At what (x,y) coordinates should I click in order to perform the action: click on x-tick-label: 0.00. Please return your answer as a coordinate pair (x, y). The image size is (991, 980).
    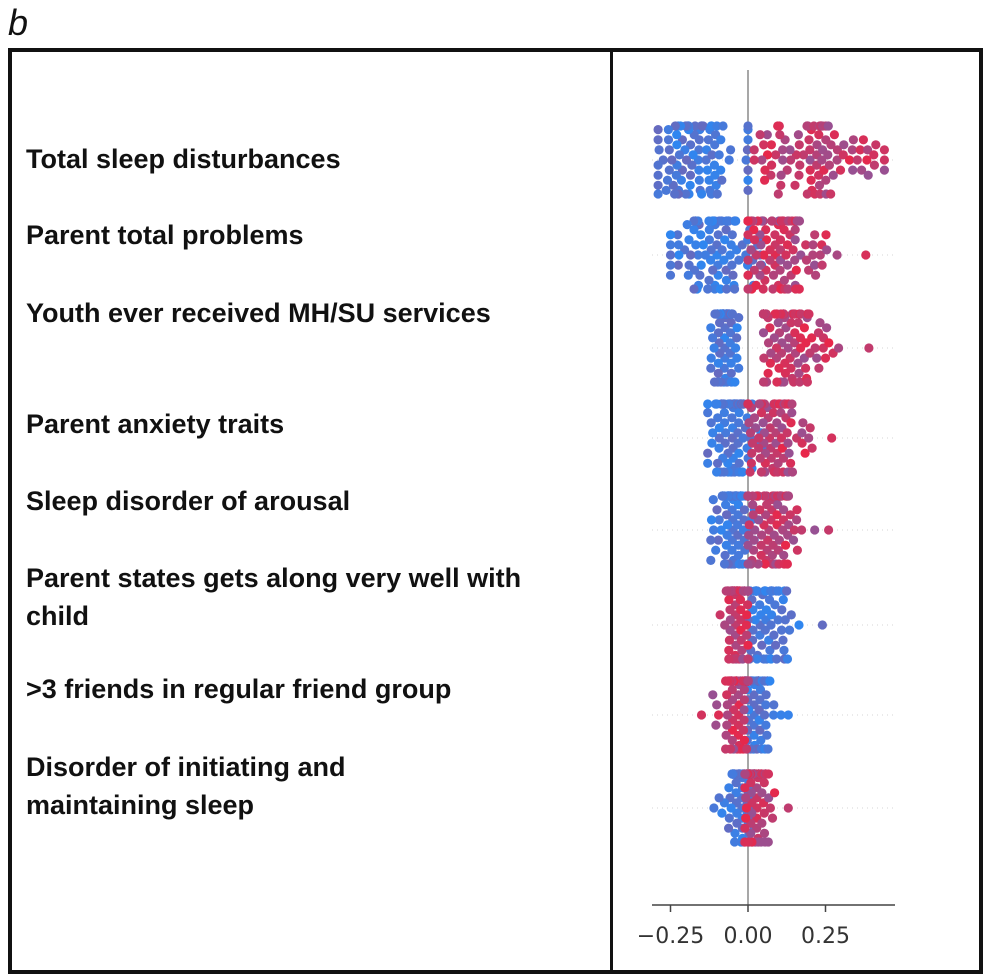
    Looking at the image, I should click on (748, 936).